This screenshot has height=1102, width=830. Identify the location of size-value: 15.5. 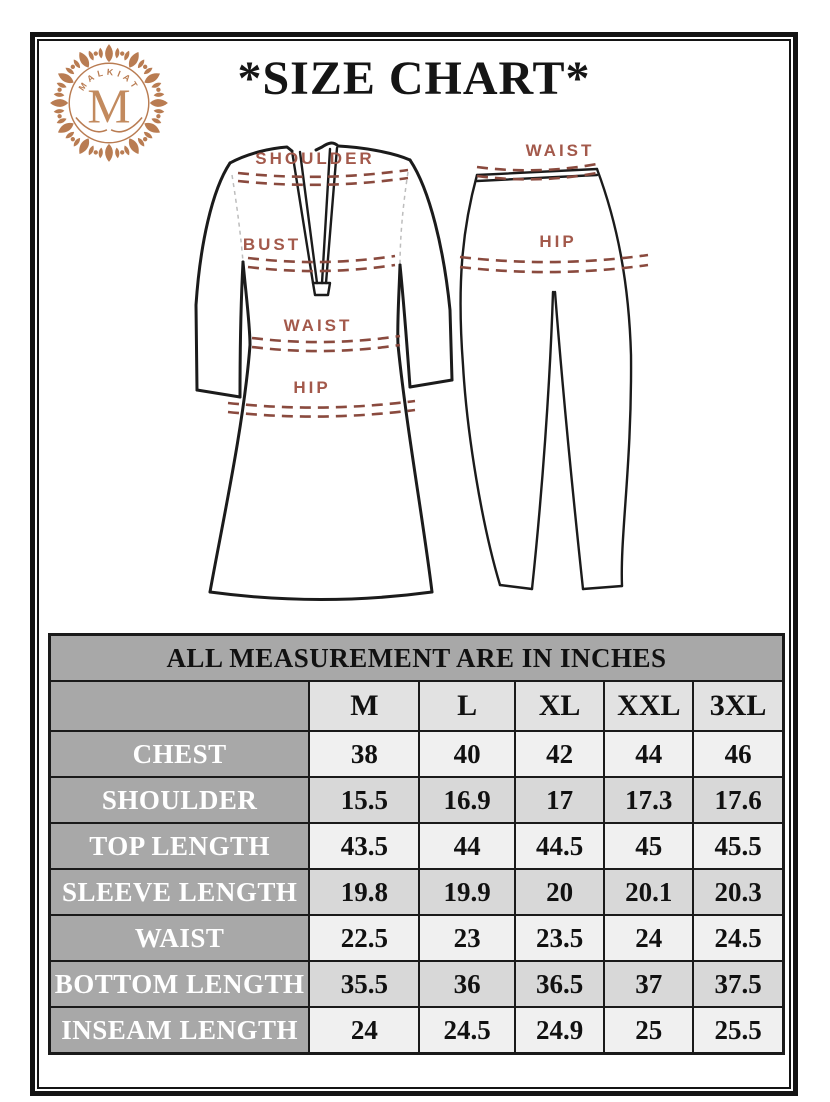
(364, 800).